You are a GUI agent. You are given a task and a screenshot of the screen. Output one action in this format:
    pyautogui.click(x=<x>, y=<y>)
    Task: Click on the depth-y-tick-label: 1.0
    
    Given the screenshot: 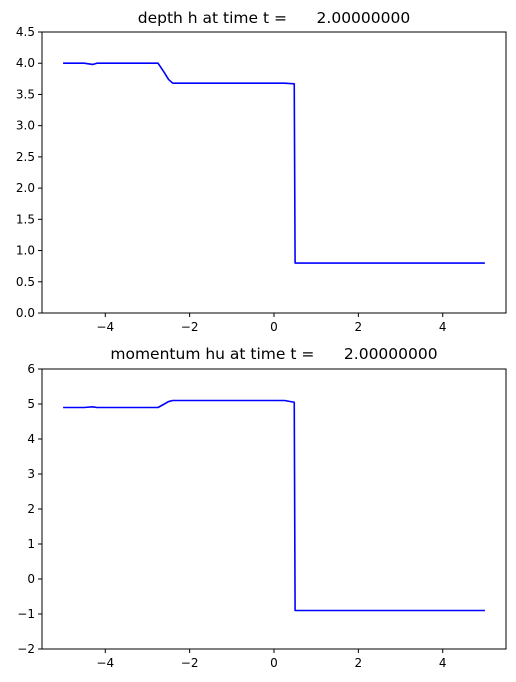 What is the action you would take?
    pyautogui.click(x=25, y=251)
    